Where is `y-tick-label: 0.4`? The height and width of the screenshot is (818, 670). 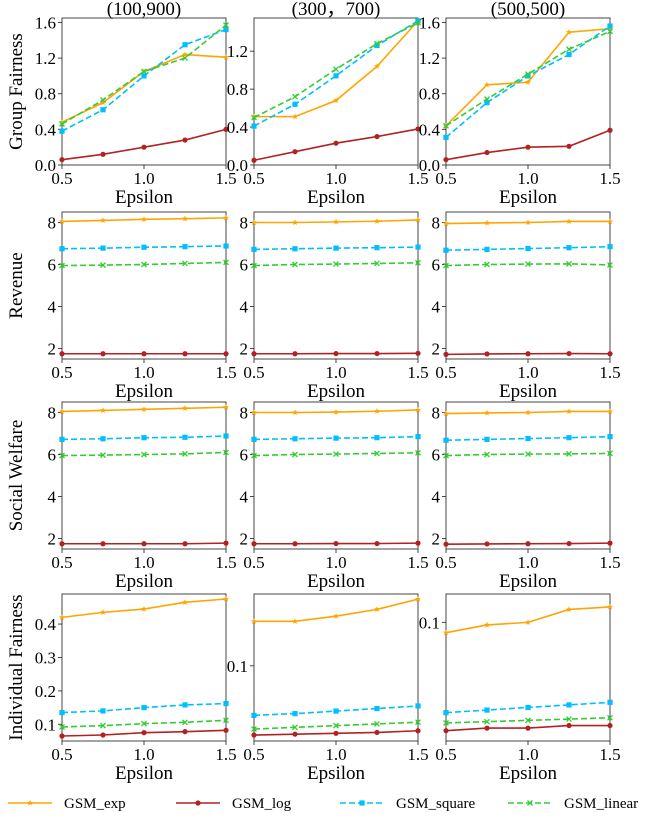
y-tick-label: 0.4 is located at coordinates (46, 624).